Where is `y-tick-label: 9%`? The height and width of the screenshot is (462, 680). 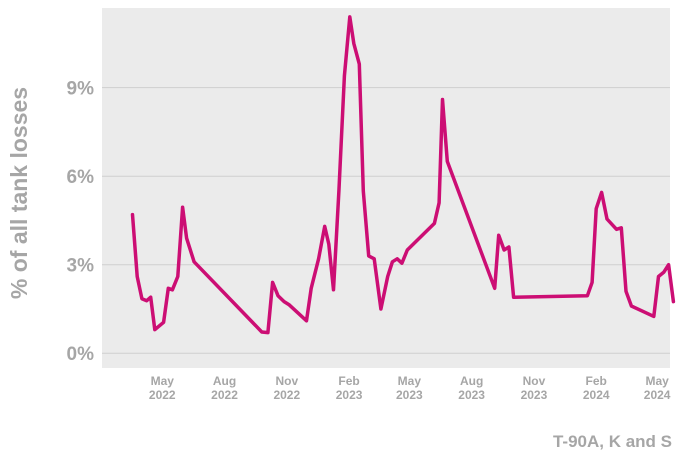 y-tick-label: 9% is located at coordinates (81, 89).